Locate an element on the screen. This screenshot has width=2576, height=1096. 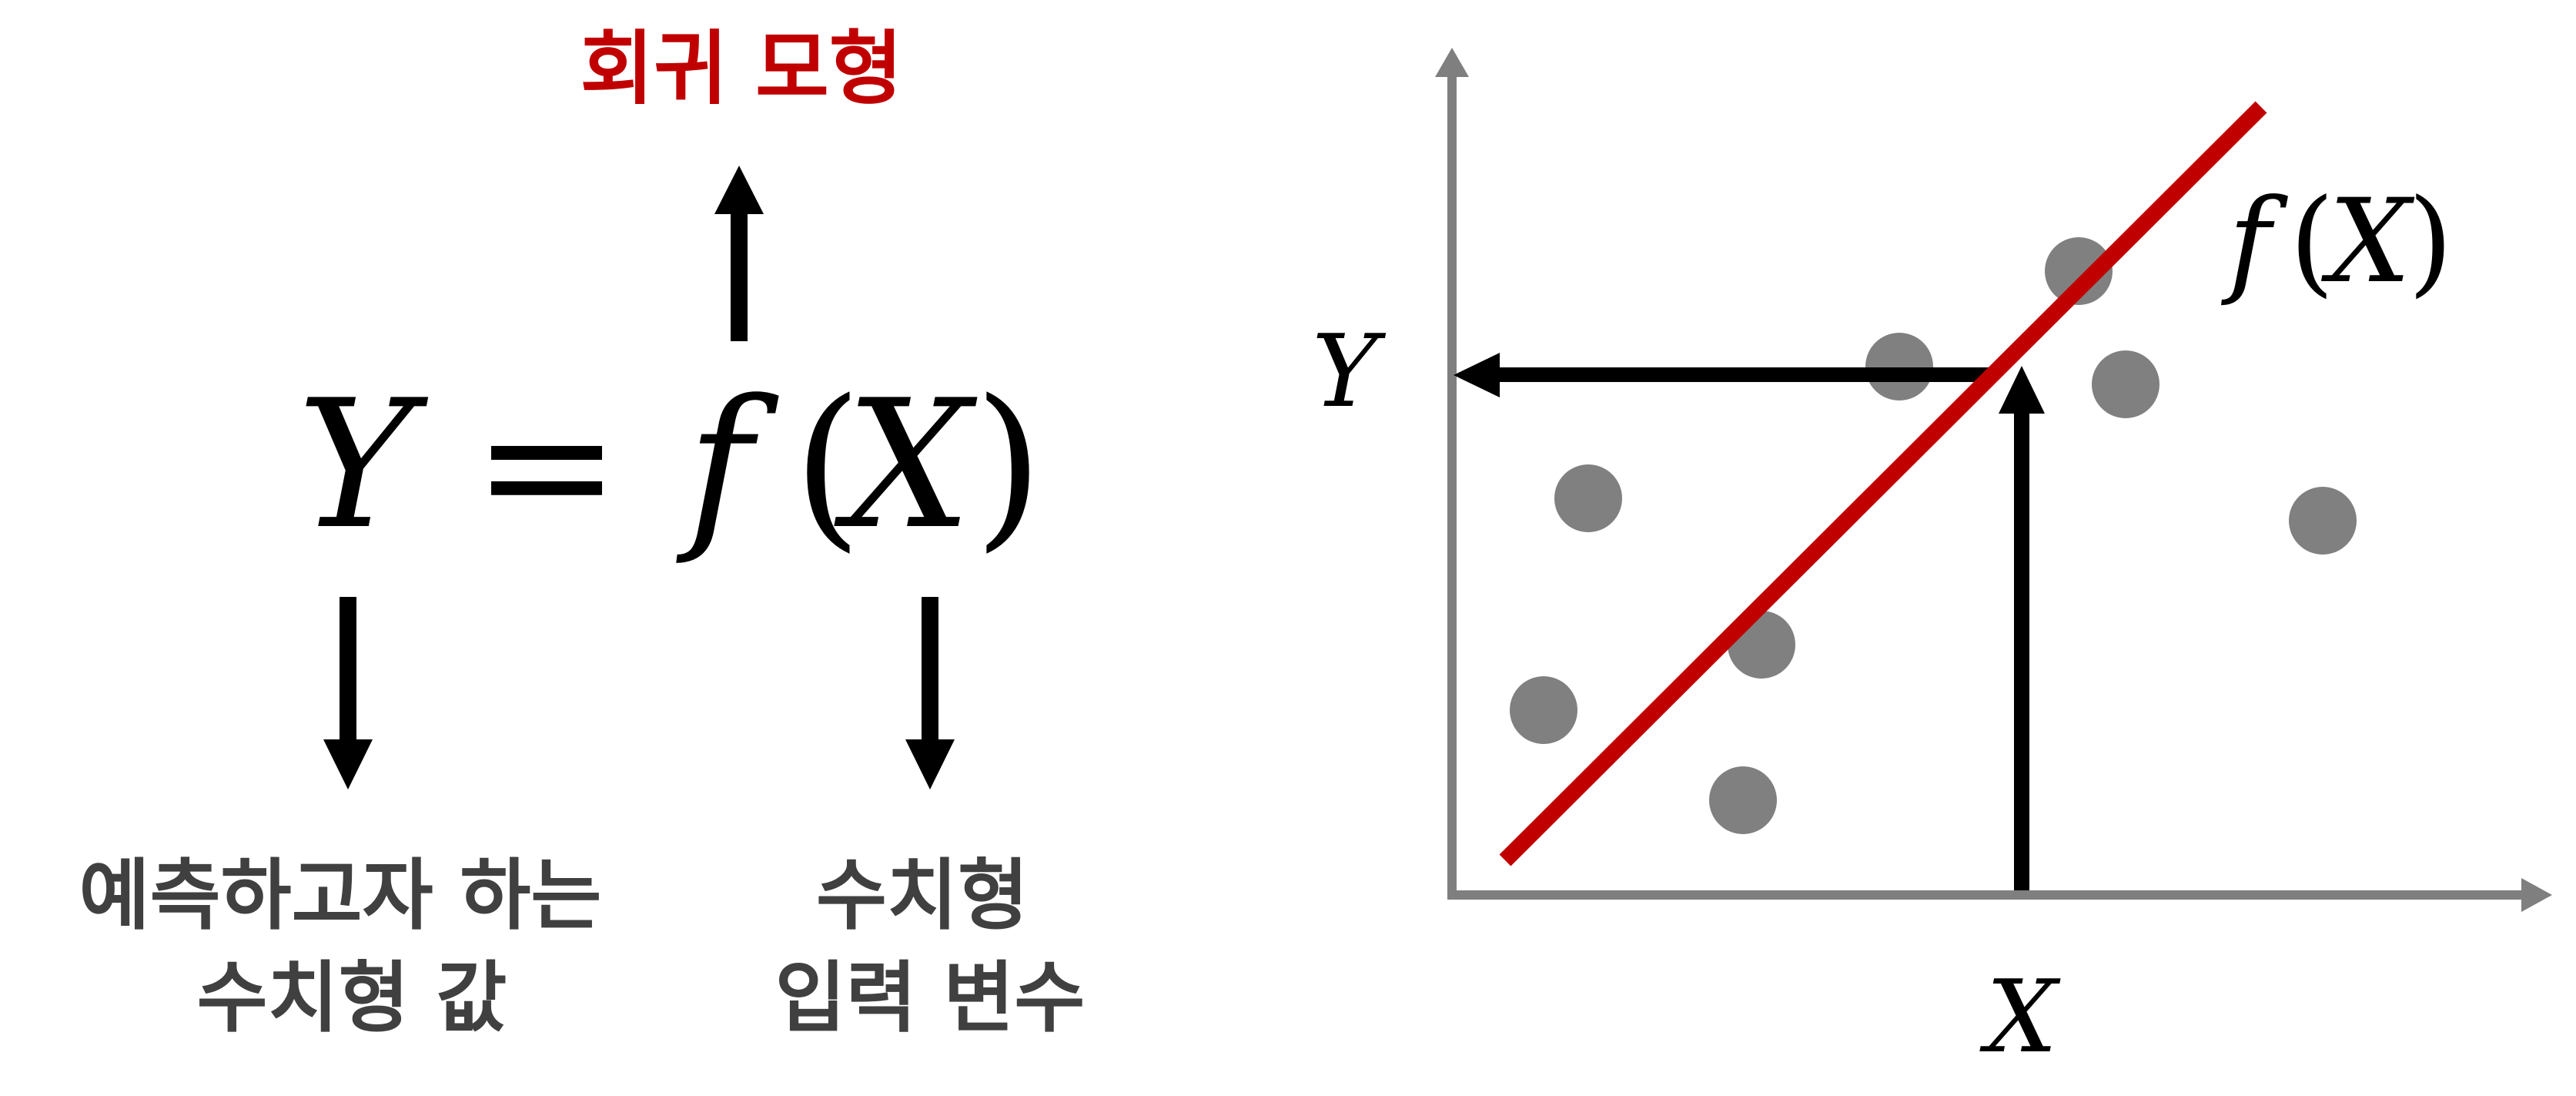
line-label-f: f is located at coordinates (2254, 242).